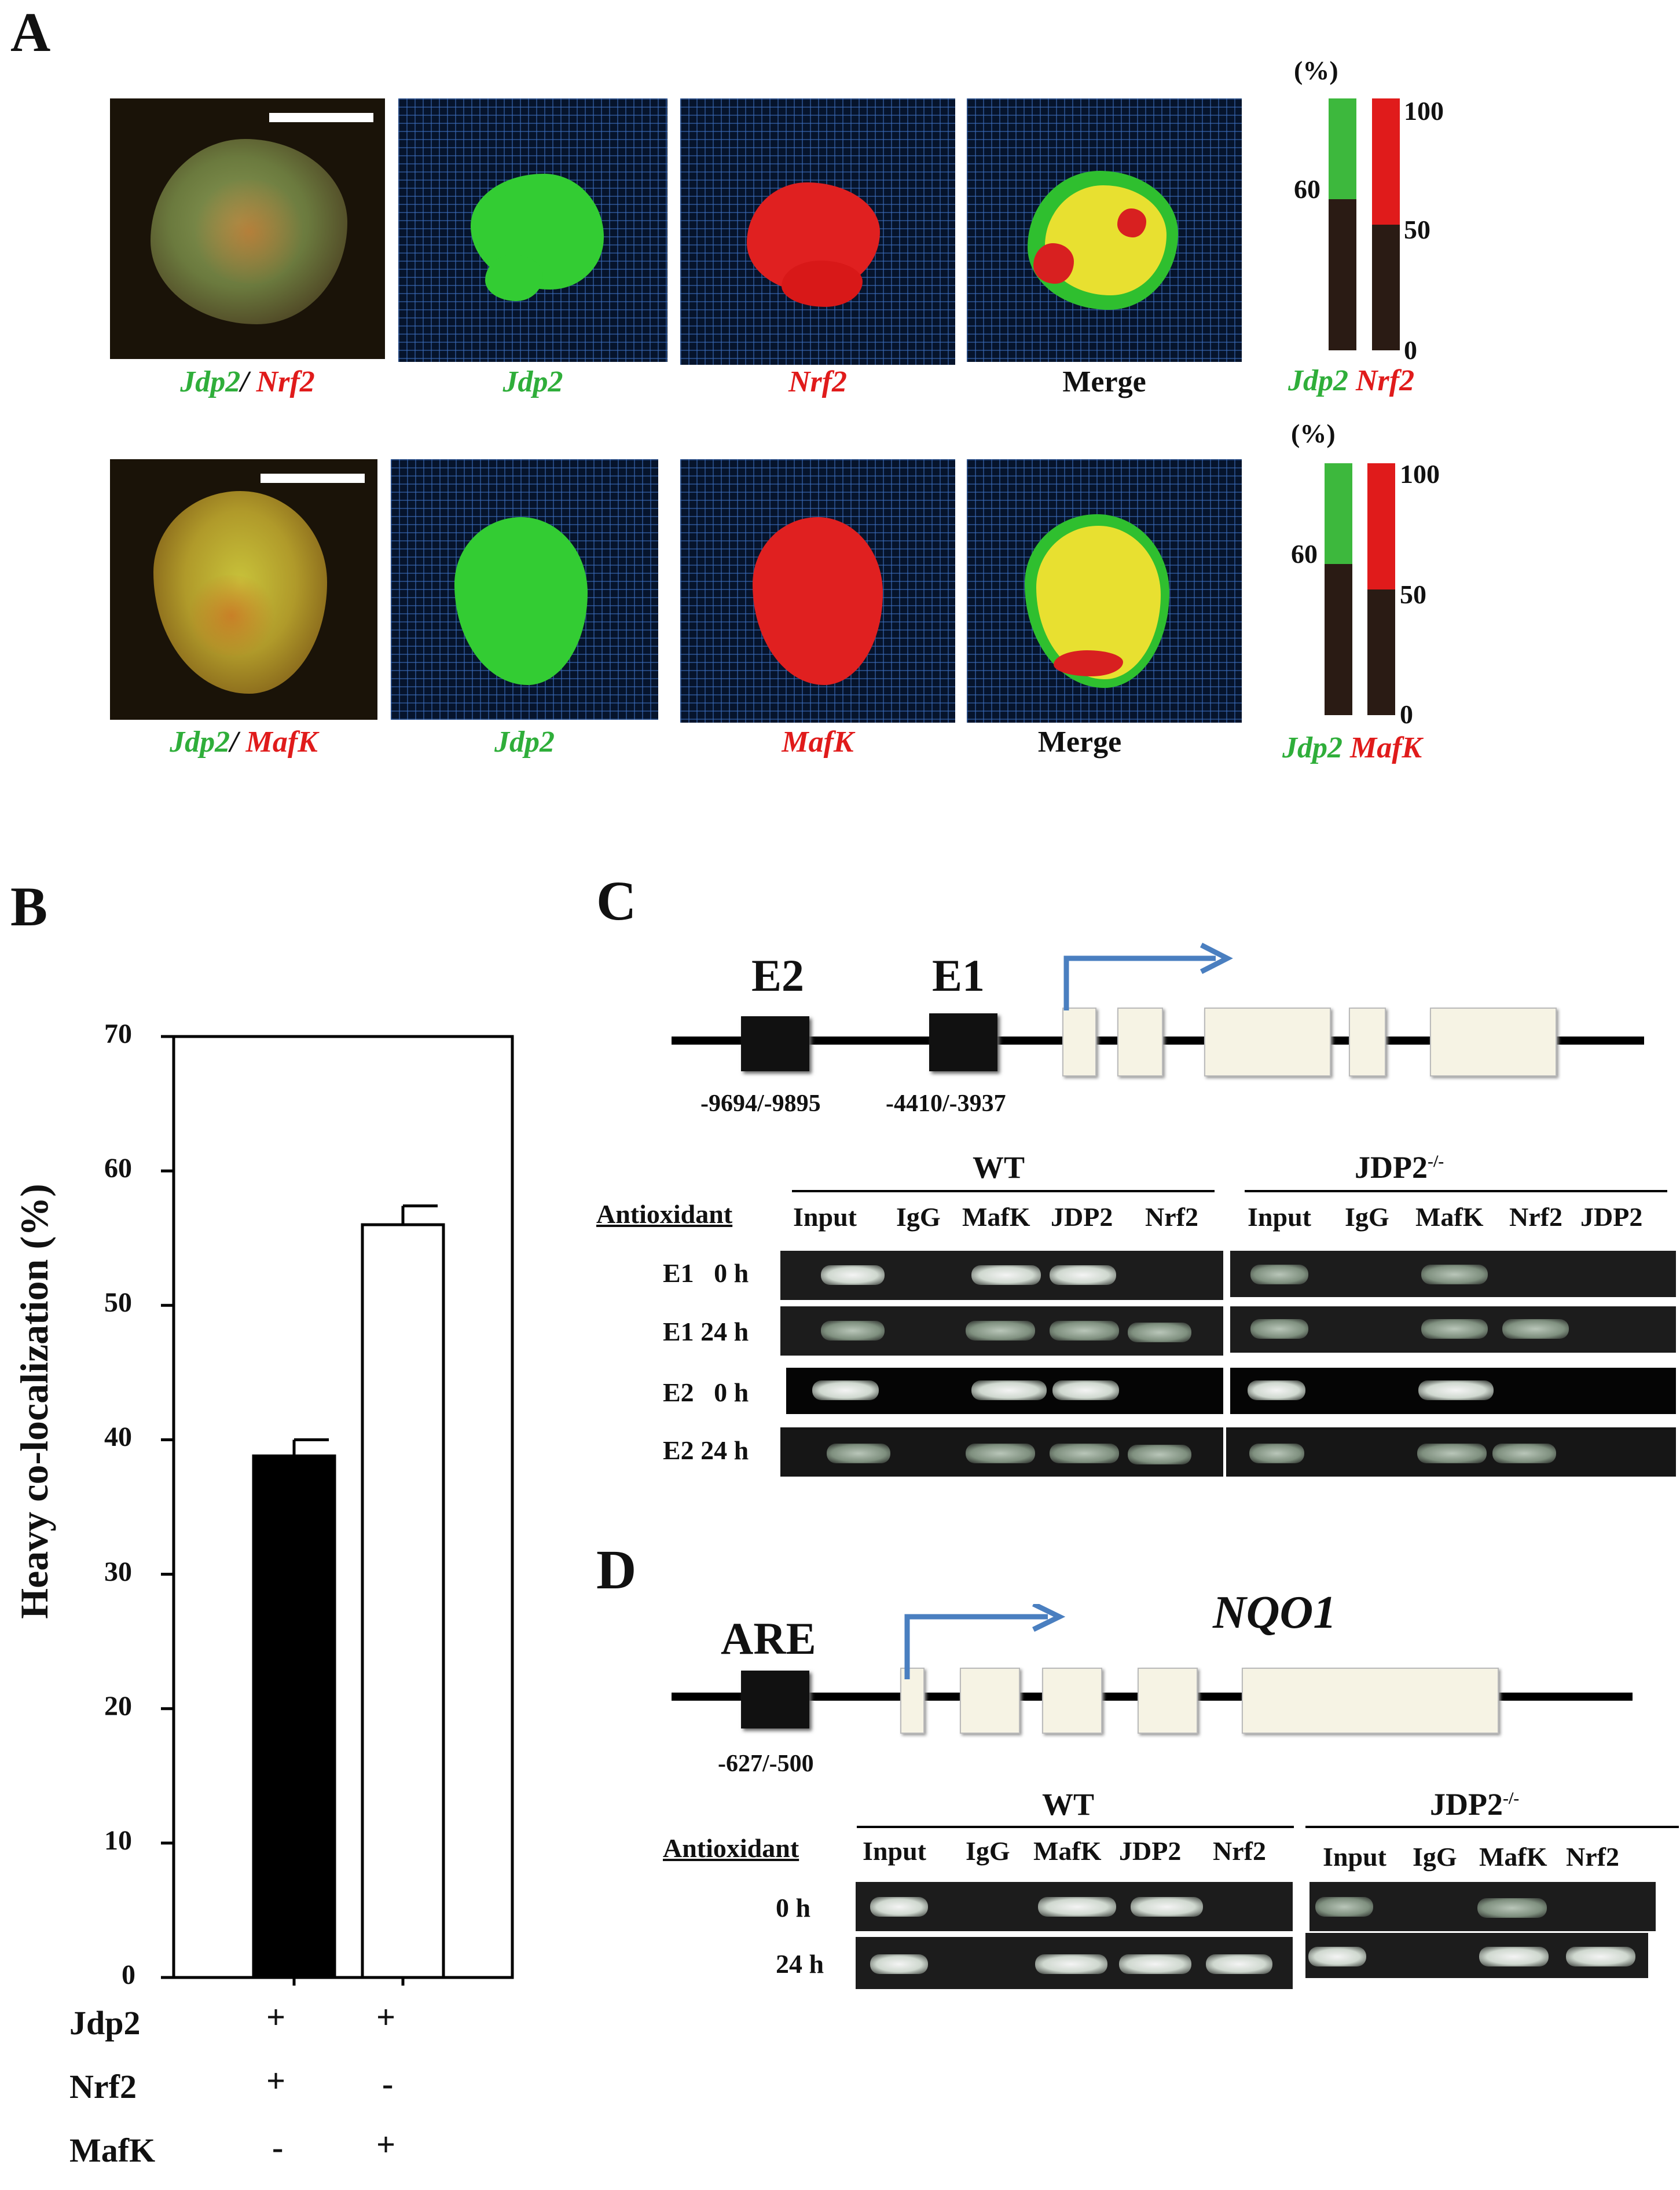  I want to click on row-label-e1-0h: E1 0 h, so click(706, 1273).